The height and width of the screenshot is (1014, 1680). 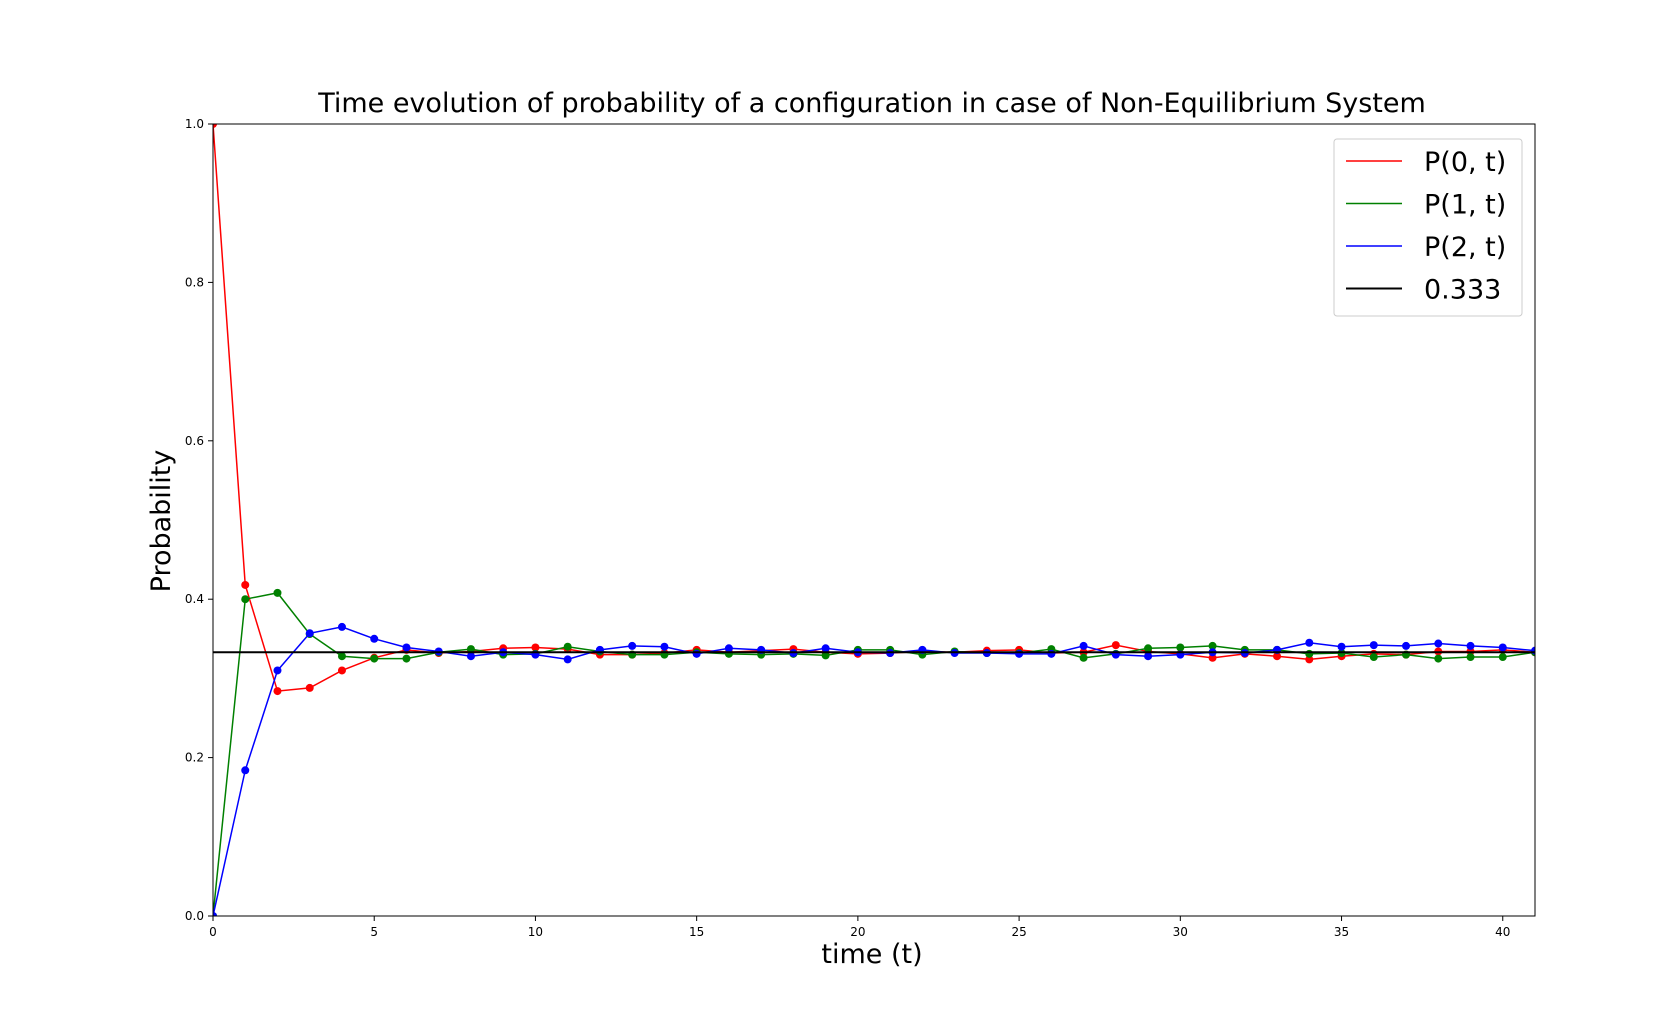 What do you see at coordinates (1465, 162) in the screenshot?
I see `legend-label-p-0-t: P(0, t)` at bounding box center [1465, 162].